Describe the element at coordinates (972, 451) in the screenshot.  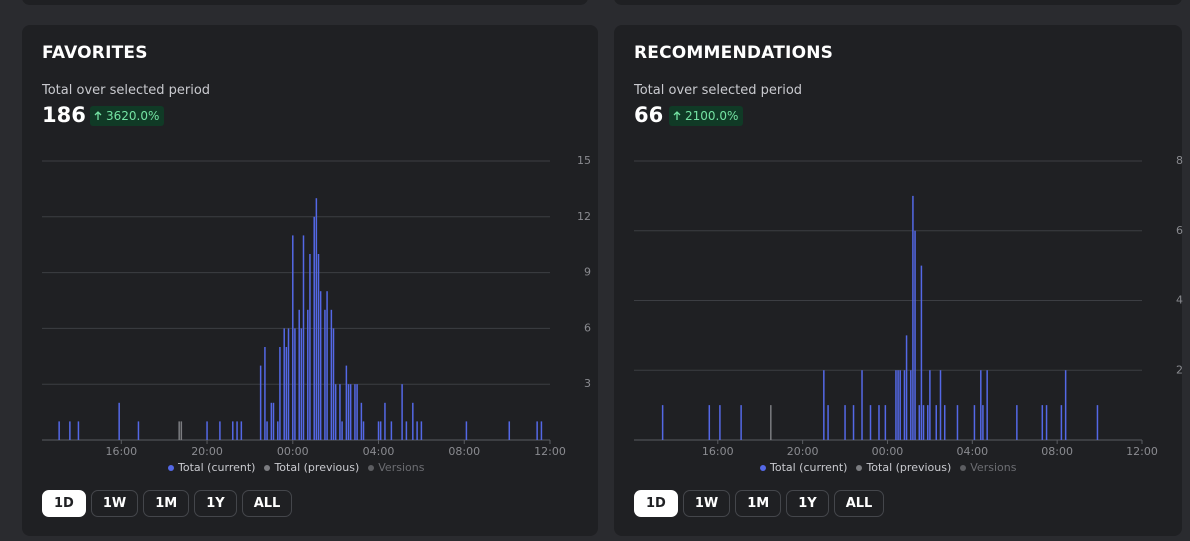
I see `x-tick-label: 04:00` at that location.